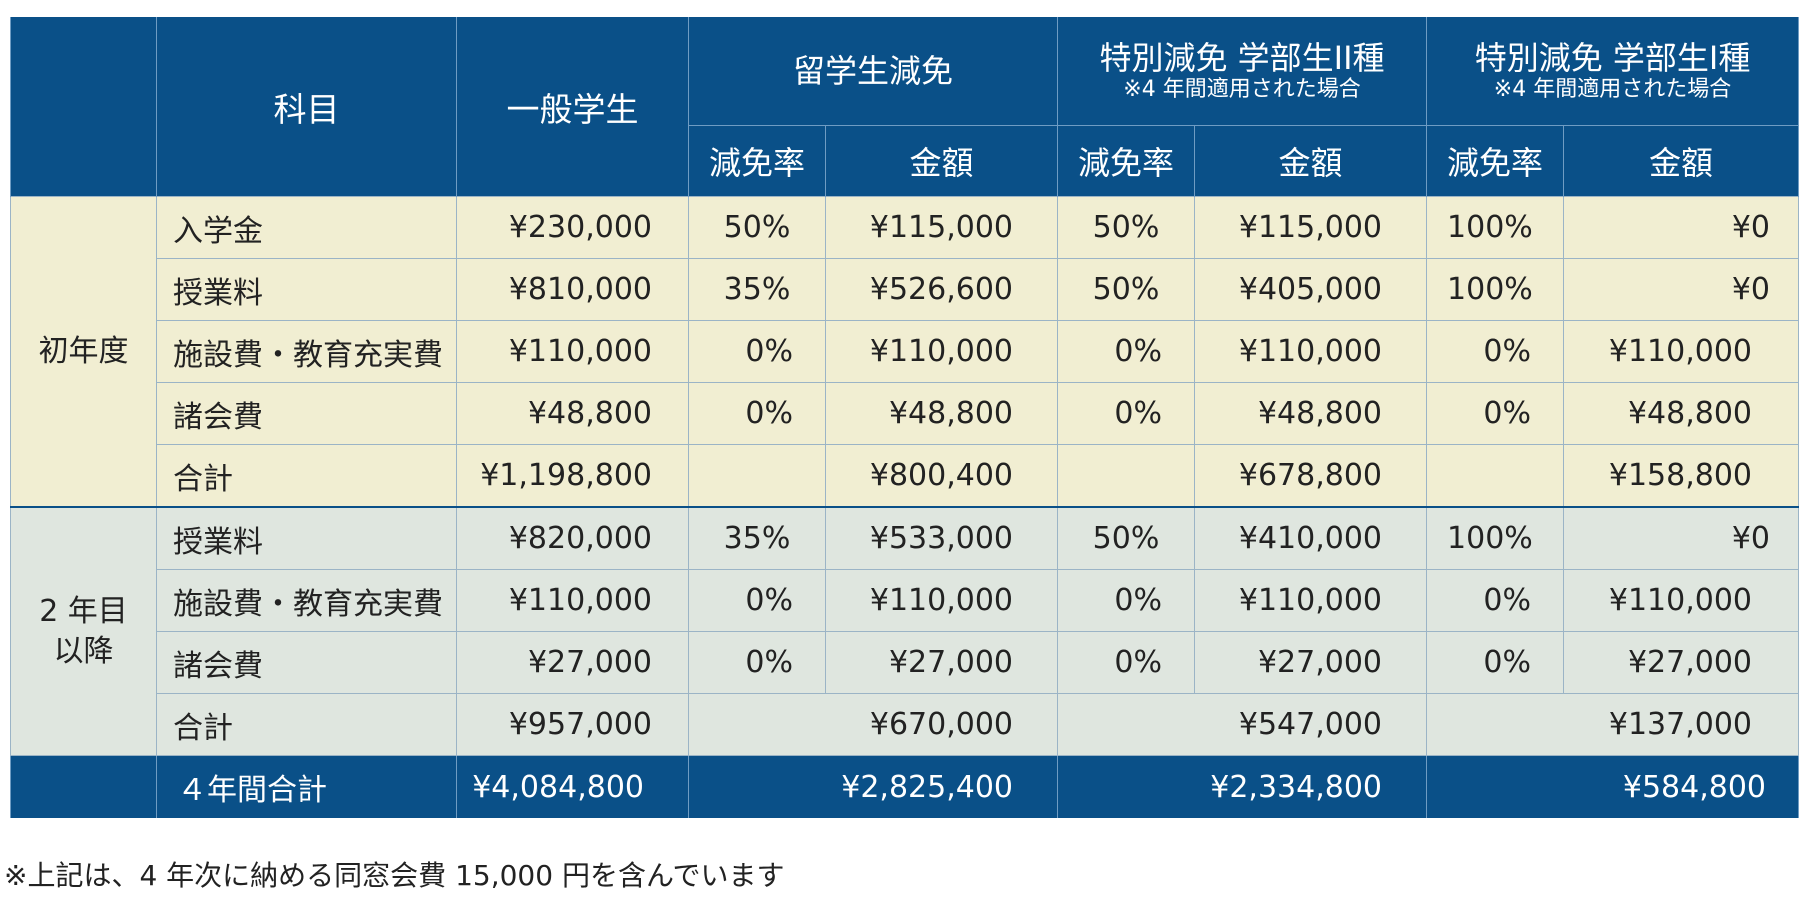 The image size is (1807, 897). Describe the element at coordinates (941, 289) in the screenshot. I see `amount: ¥526,600` at that location.